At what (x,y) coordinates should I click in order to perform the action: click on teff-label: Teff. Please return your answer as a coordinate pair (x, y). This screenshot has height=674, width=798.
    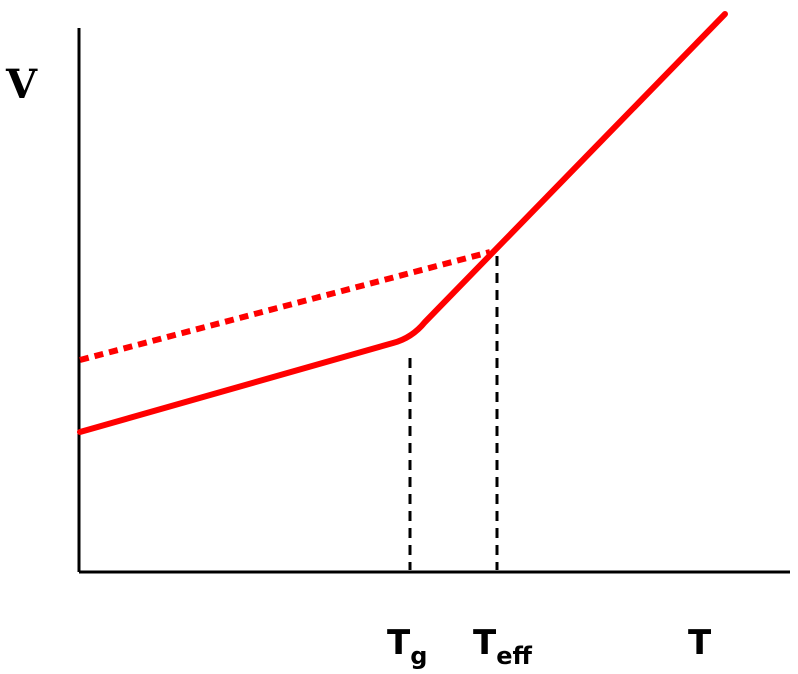
    Looking at the image, I should click on (502, 646).